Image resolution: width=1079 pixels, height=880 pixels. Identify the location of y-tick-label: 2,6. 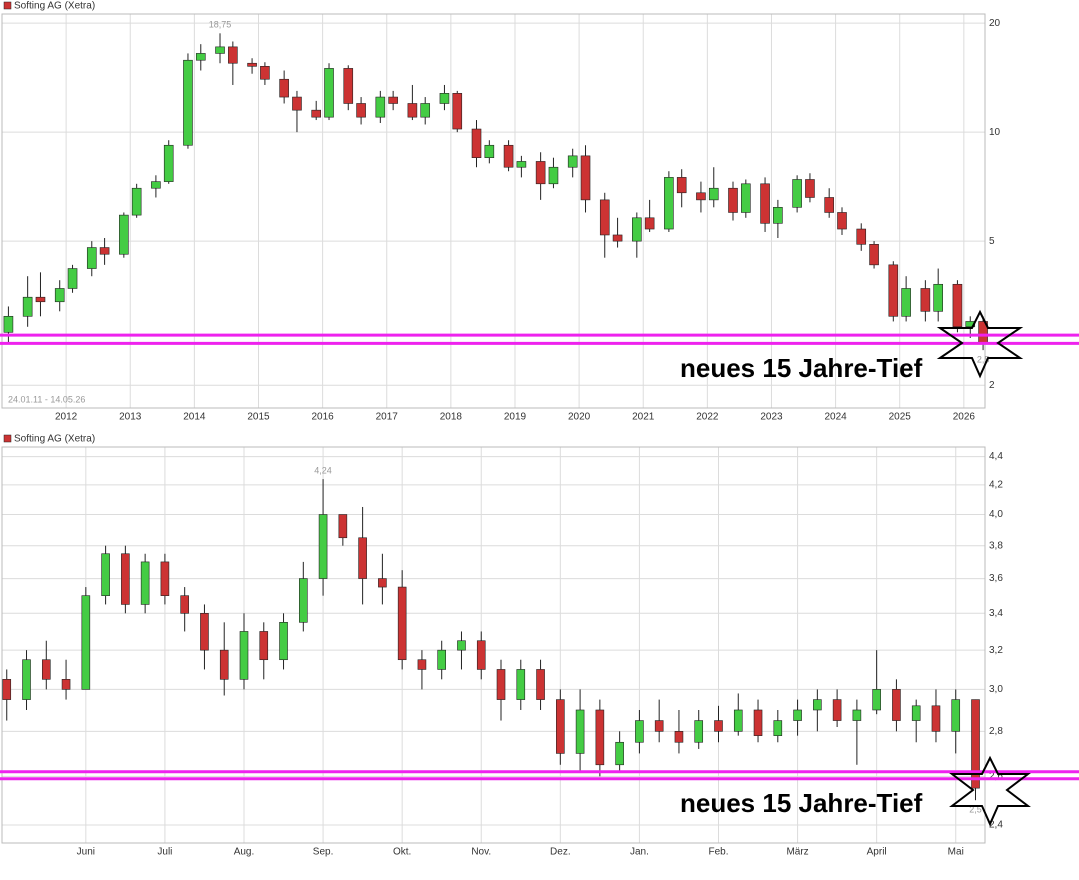
(996, 776).